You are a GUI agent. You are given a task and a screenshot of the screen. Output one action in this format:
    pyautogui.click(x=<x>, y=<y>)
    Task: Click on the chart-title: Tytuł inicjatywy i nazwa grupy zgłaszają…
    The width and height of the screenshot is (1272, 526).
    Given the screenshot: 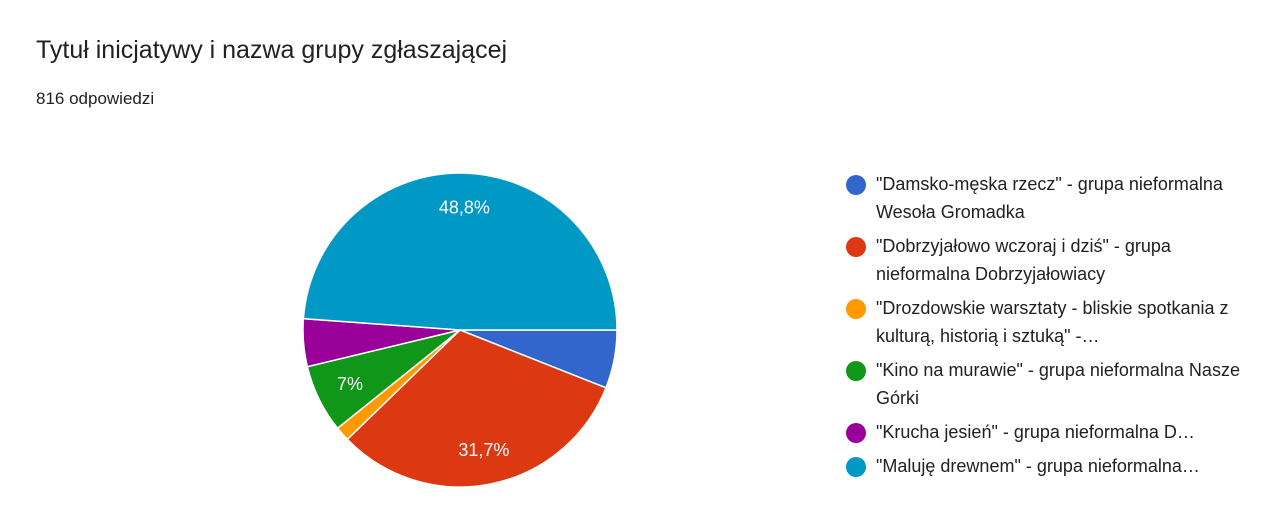 What is the action you would take?
    pyautogui.click(x=272, y=50)
    